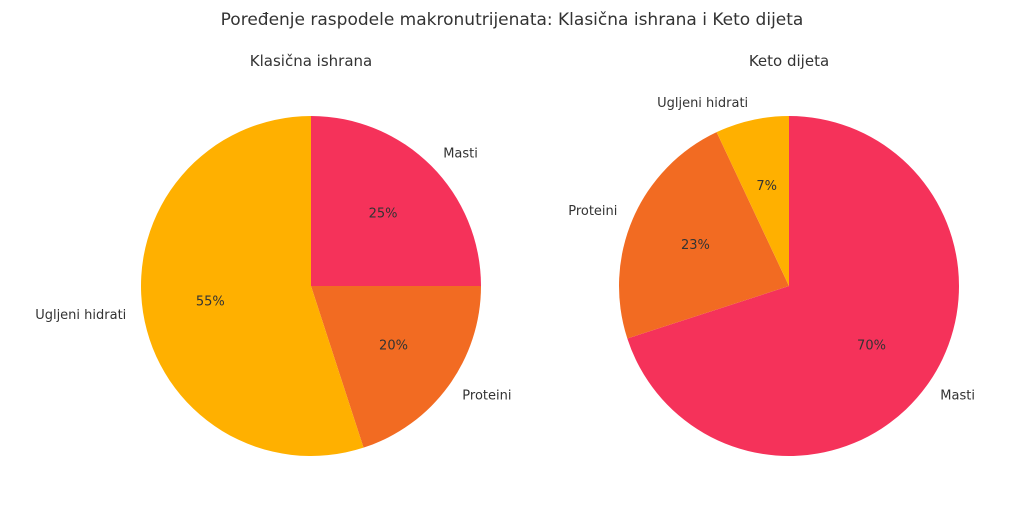 The height and width of the screenshot is (512, 1024). I want to click on pie-category-label-keto-1: Proteini, so click(592, 211).